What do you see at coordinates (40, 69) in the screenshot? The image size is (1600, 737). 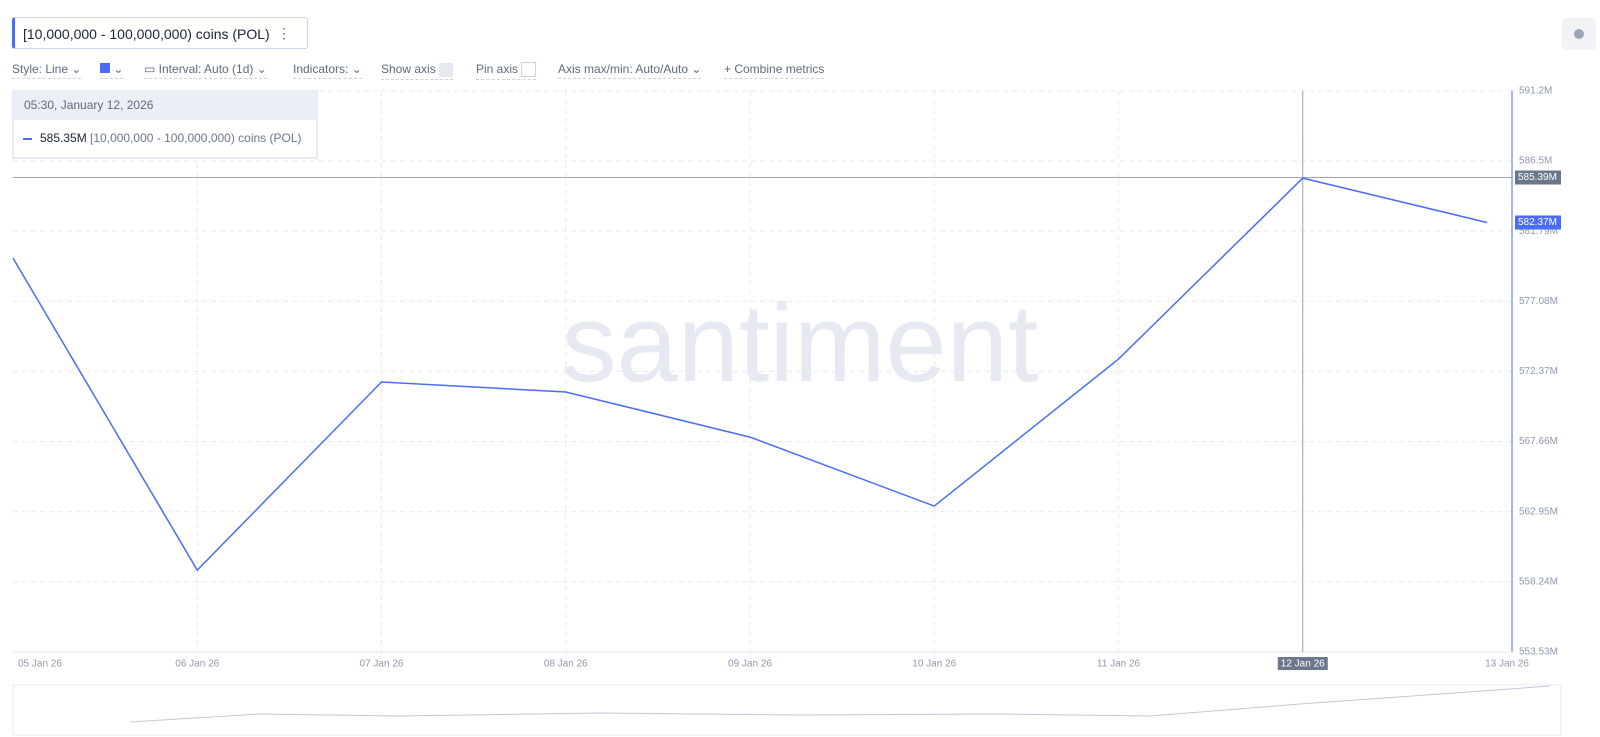 I see `style-label: Style: Line` at bounding box center [40, 69].